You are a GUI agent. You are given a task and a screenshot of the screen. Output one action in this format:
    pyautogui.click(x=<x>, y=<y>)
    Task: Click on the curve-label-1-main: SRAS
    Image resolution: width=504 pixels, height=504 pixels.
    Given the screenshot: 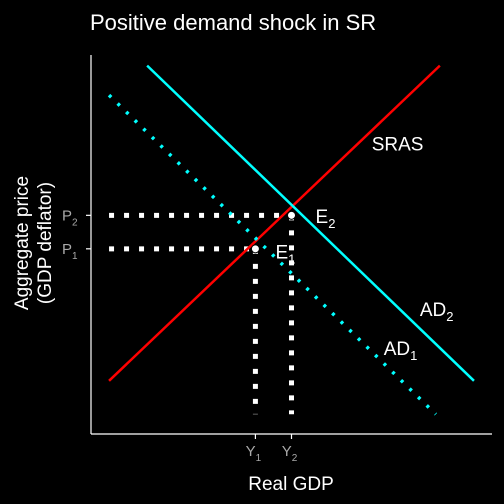 What is the action you would take?
    pyautogui.click(x=398, y=144)
    